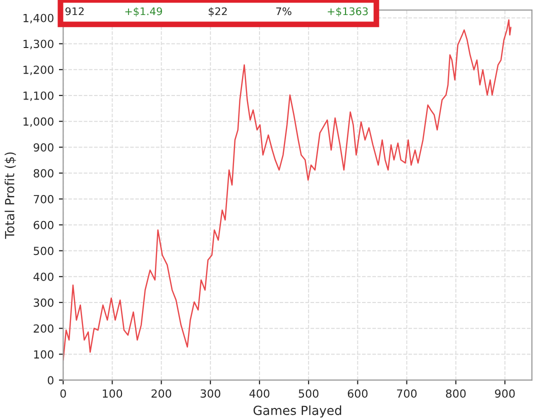 This screenshot has width=540, height=420. Describe the element at coordinates (112, 393) in the screenshot. I see `x-tick-label: 100` at that location.